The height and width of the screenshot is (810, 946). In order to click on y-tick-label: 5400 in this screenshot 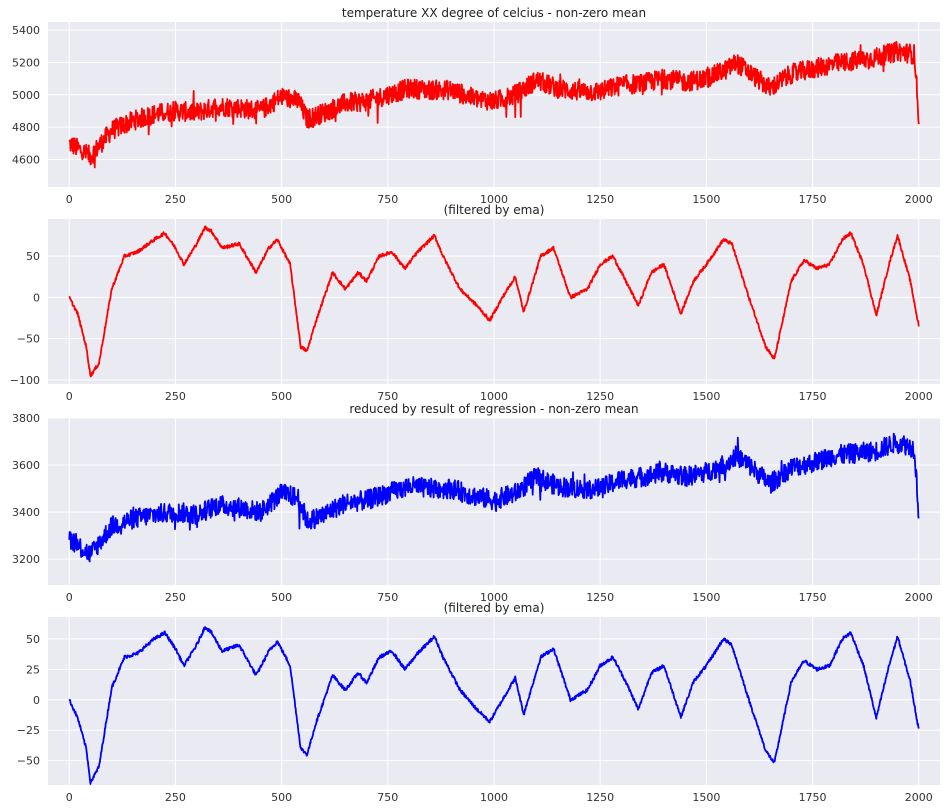, I will do `click(26, 30)`.